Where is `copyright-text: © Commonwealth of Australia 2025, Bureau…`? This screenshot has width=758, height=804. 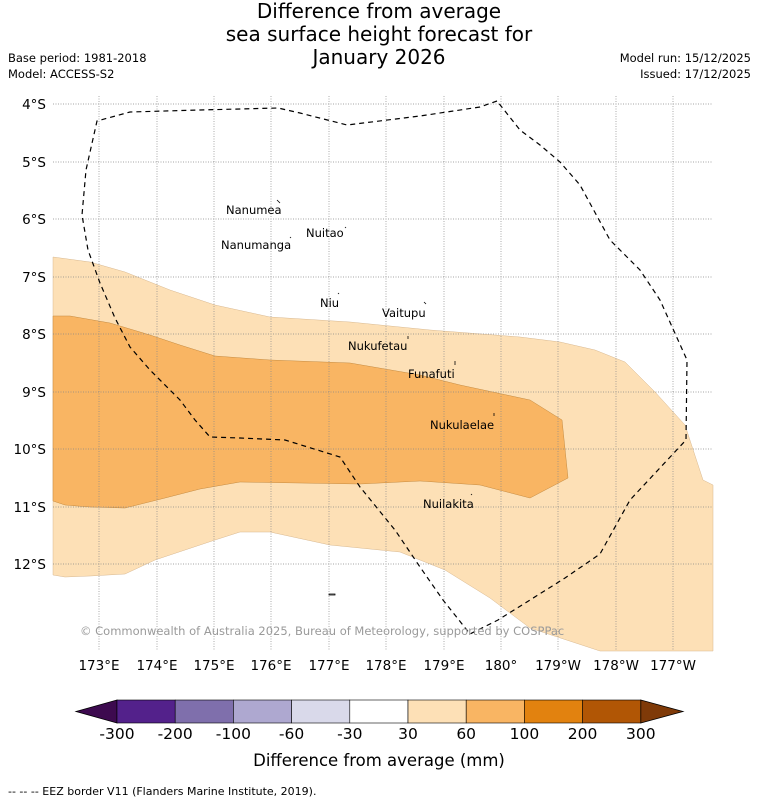 copyright-text: © Commonwealth of Australia 2025, Bureau… is located at coordinates (322, 631).